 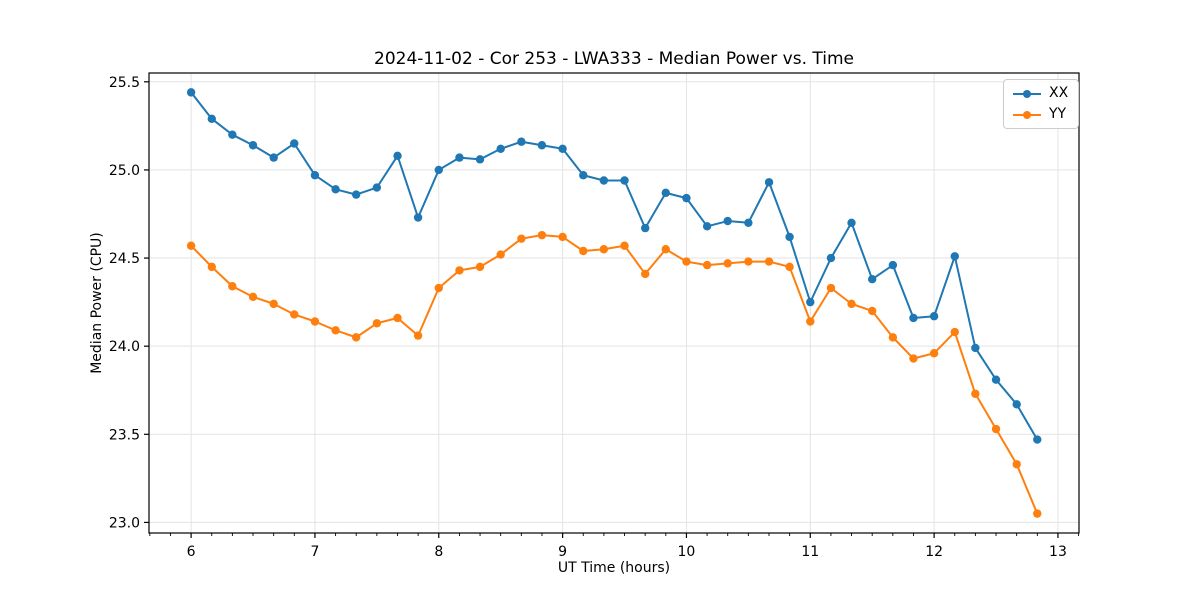 What do you see at coordinates (124, 435) in the screenshot?
I see `y-tick-label: 23.5` at bounding box center [124, 435].